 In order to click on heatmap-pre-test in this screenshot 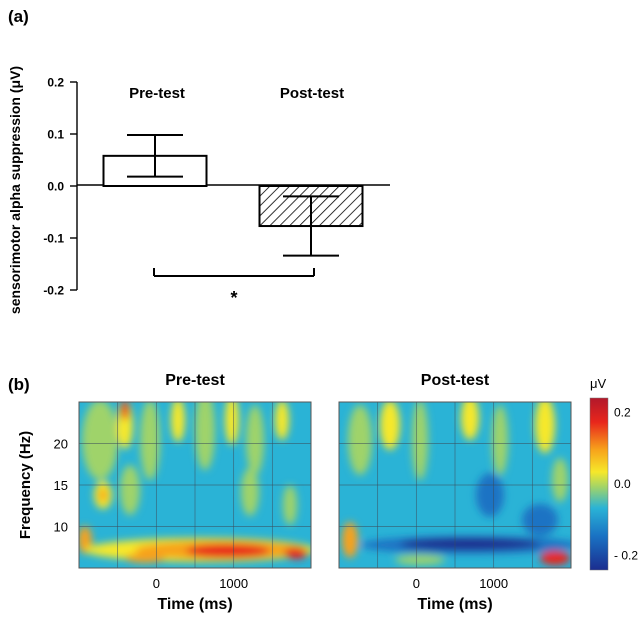, I will do `click(195, 485)`.